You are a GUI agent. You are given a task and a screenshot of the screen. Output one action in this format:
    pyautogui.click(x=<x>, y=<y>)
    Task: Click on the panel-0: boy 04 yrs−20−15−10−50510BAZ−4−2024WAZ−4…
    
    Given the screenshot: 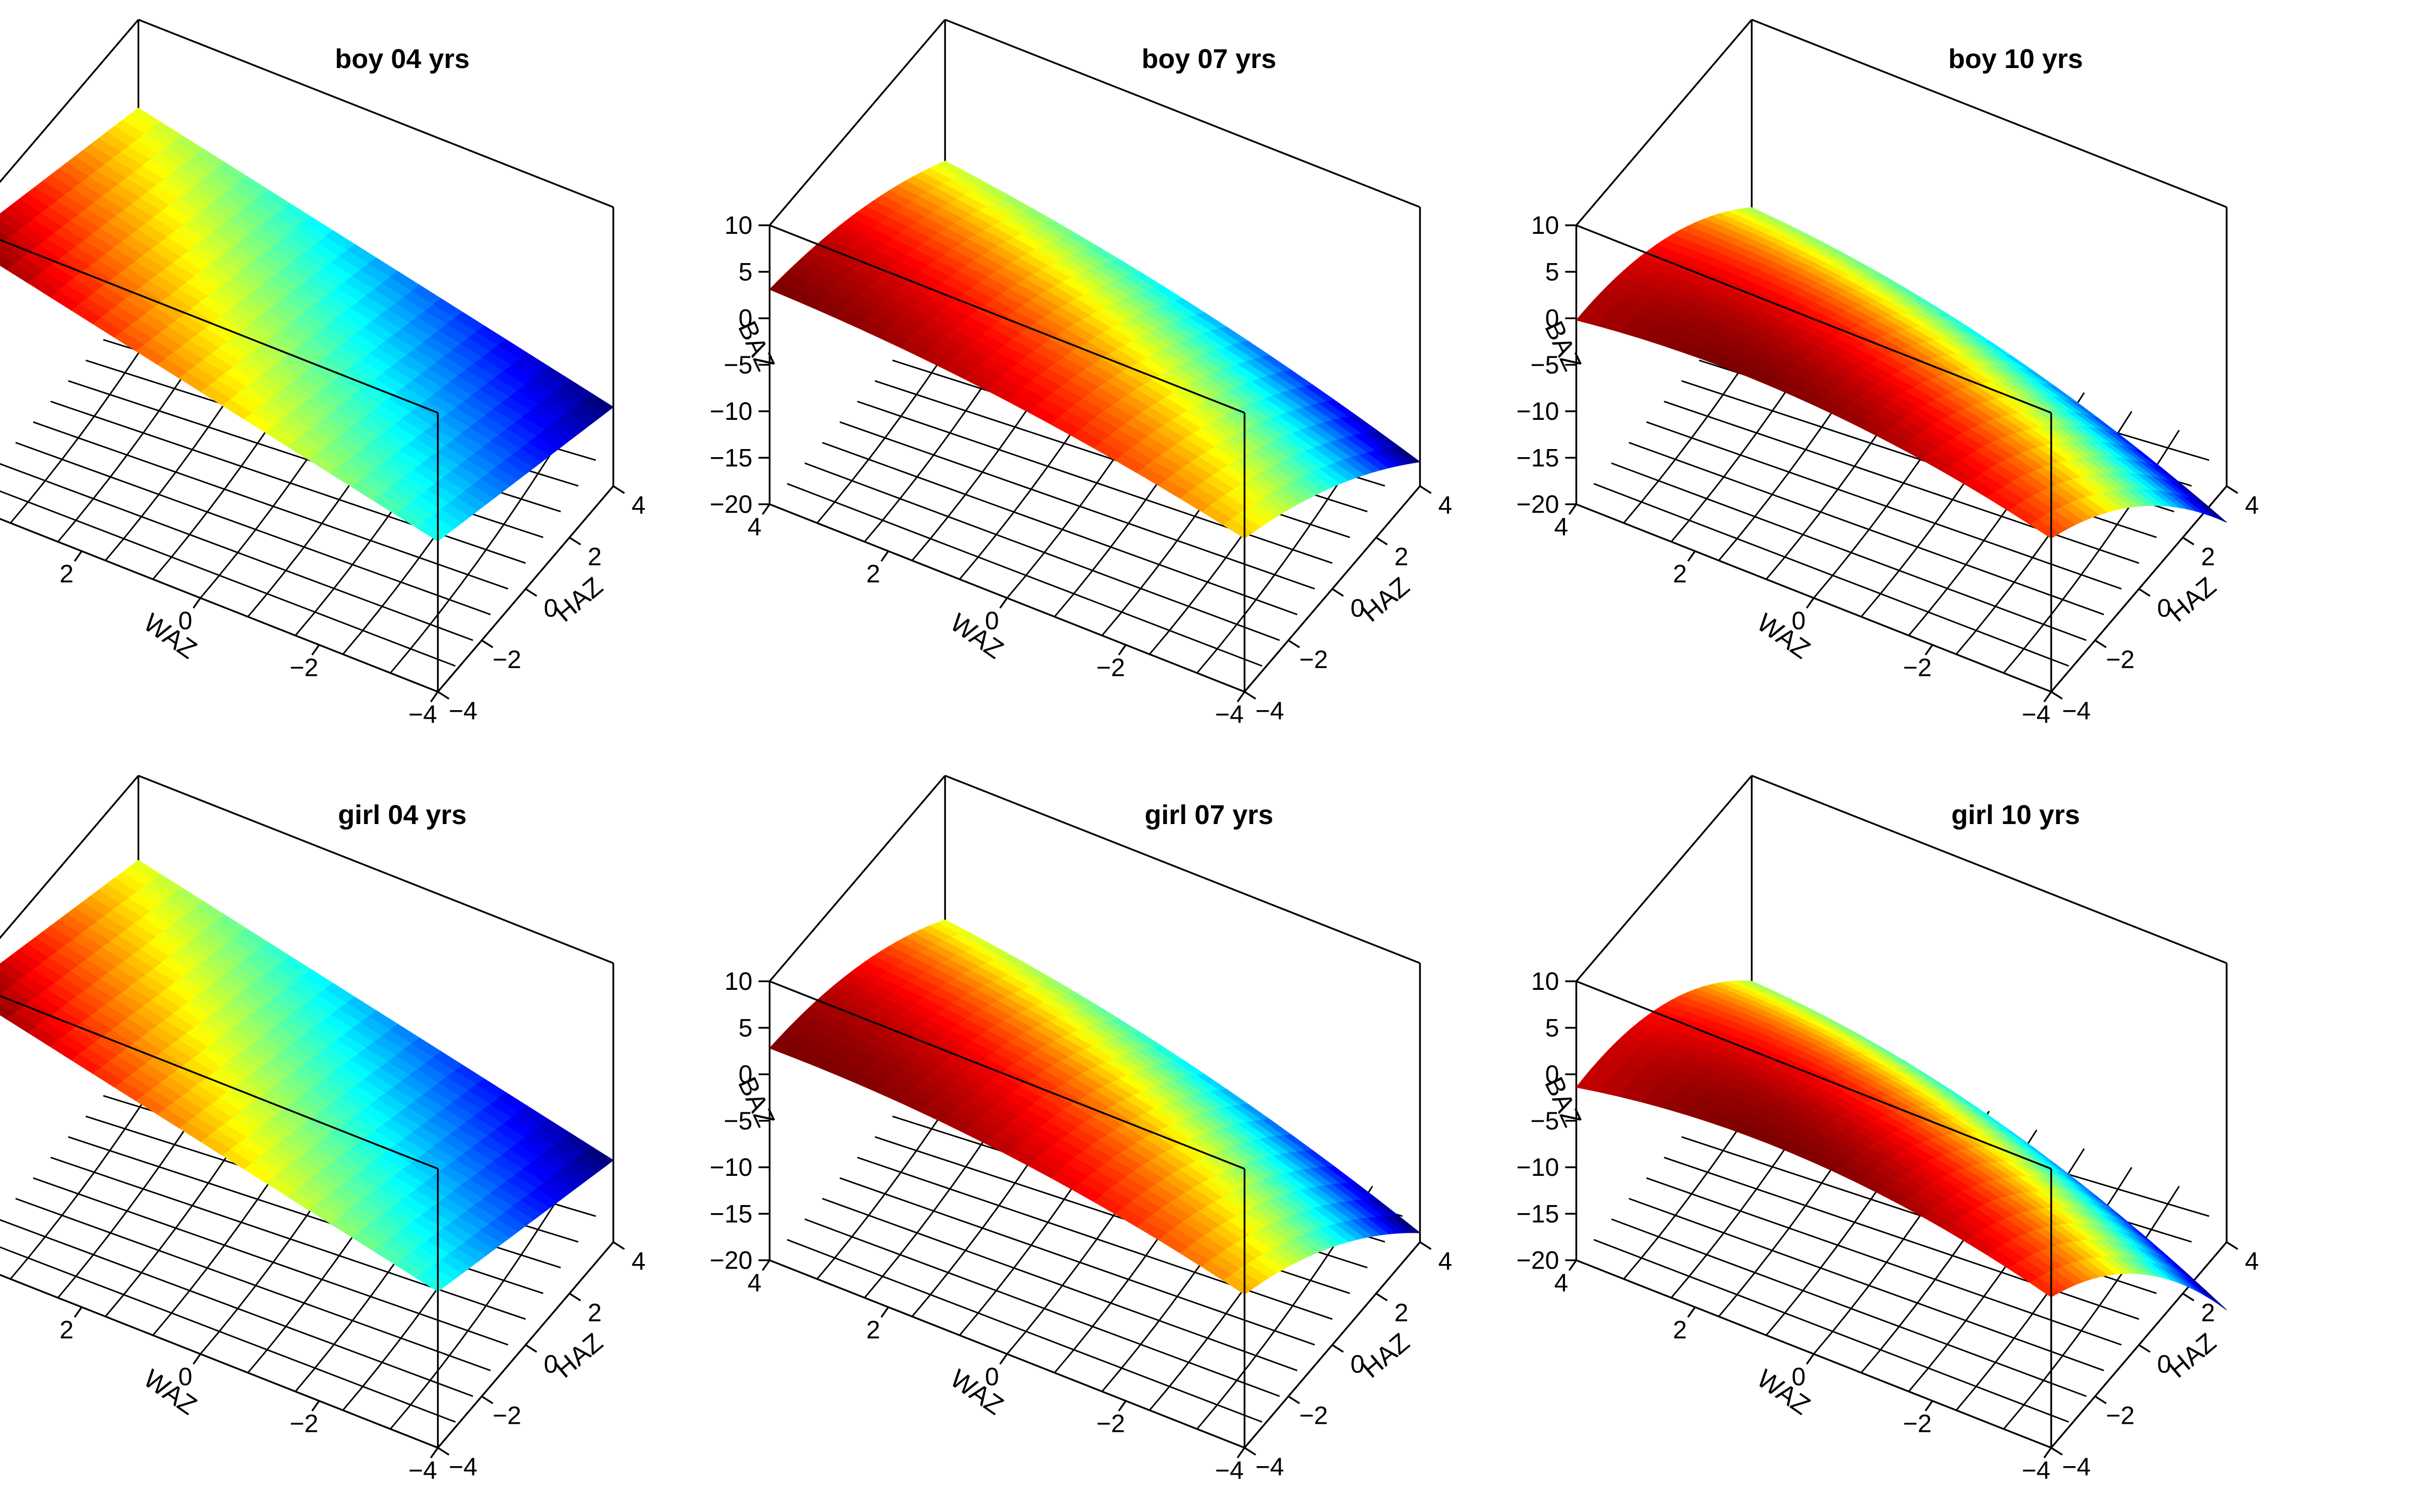 What is the action you would take?
    pyautogui.click(x=322, y=374)
    